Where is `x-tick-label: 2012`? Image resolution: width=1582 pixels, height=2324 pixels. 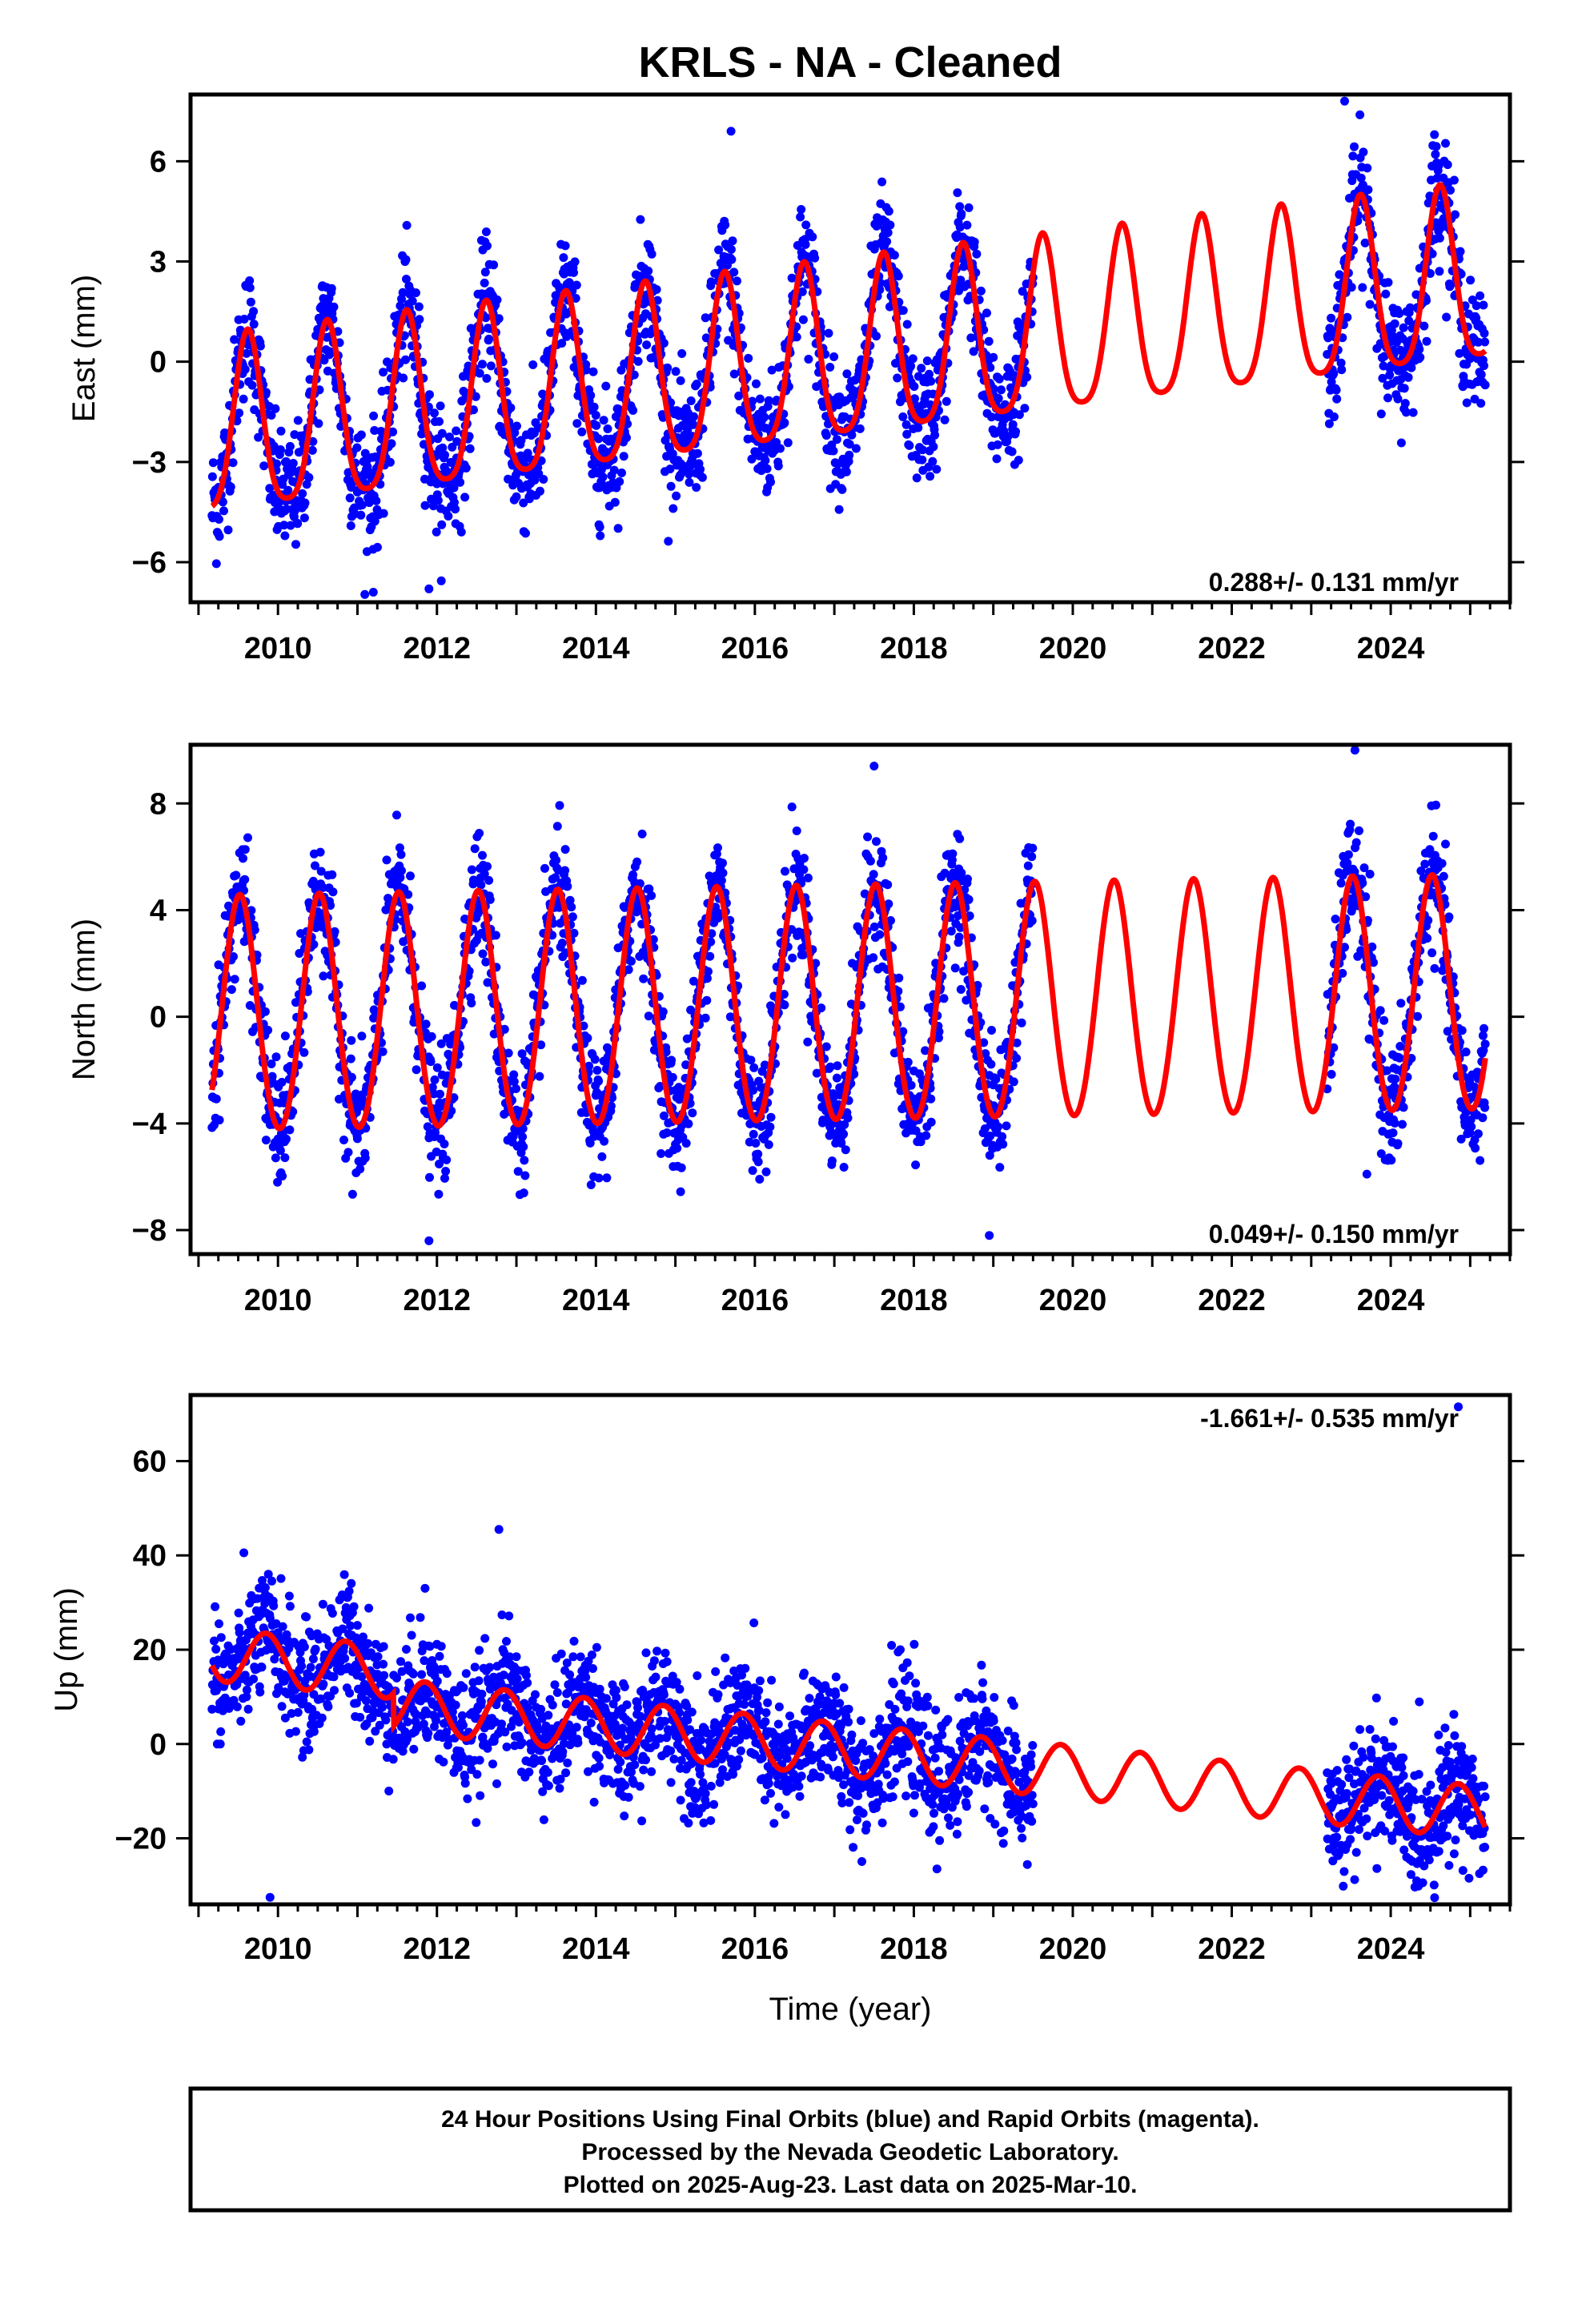 x-tick-label: 2012 is located at coordinates (437, 1300).